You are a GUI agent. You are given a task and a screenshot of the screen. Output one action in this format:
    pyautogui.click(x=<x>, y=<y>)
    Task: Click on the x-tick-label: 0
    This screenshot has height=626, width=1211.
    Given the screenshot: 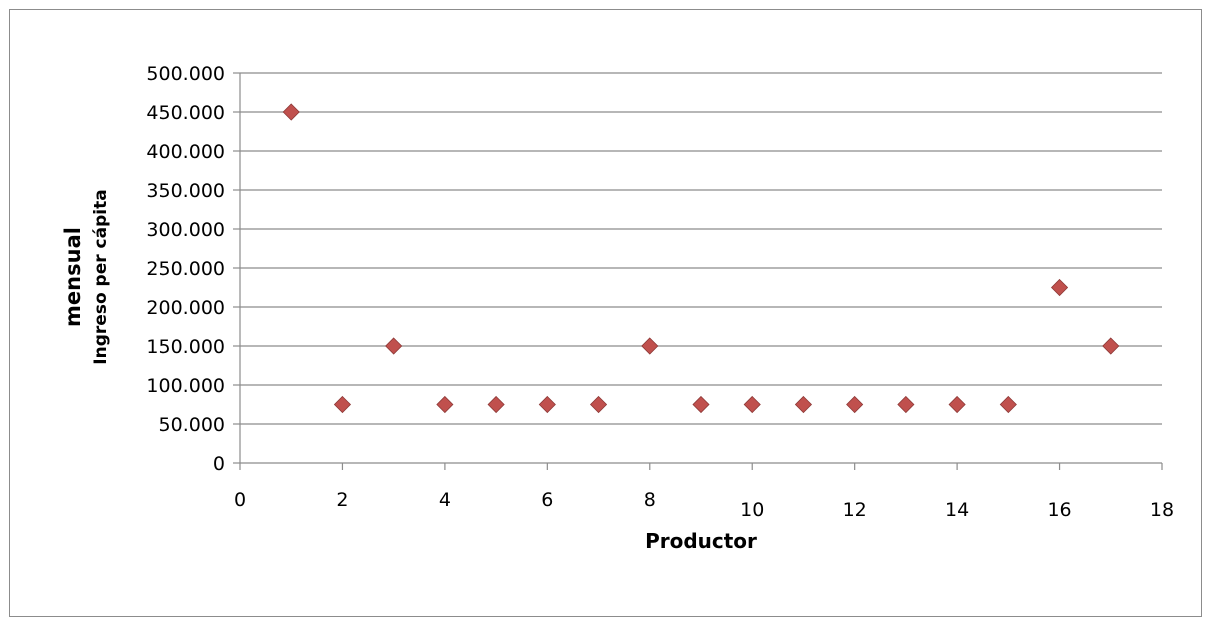 What is the action you would take?
    pyautogui.click(x=240, y=500)
    